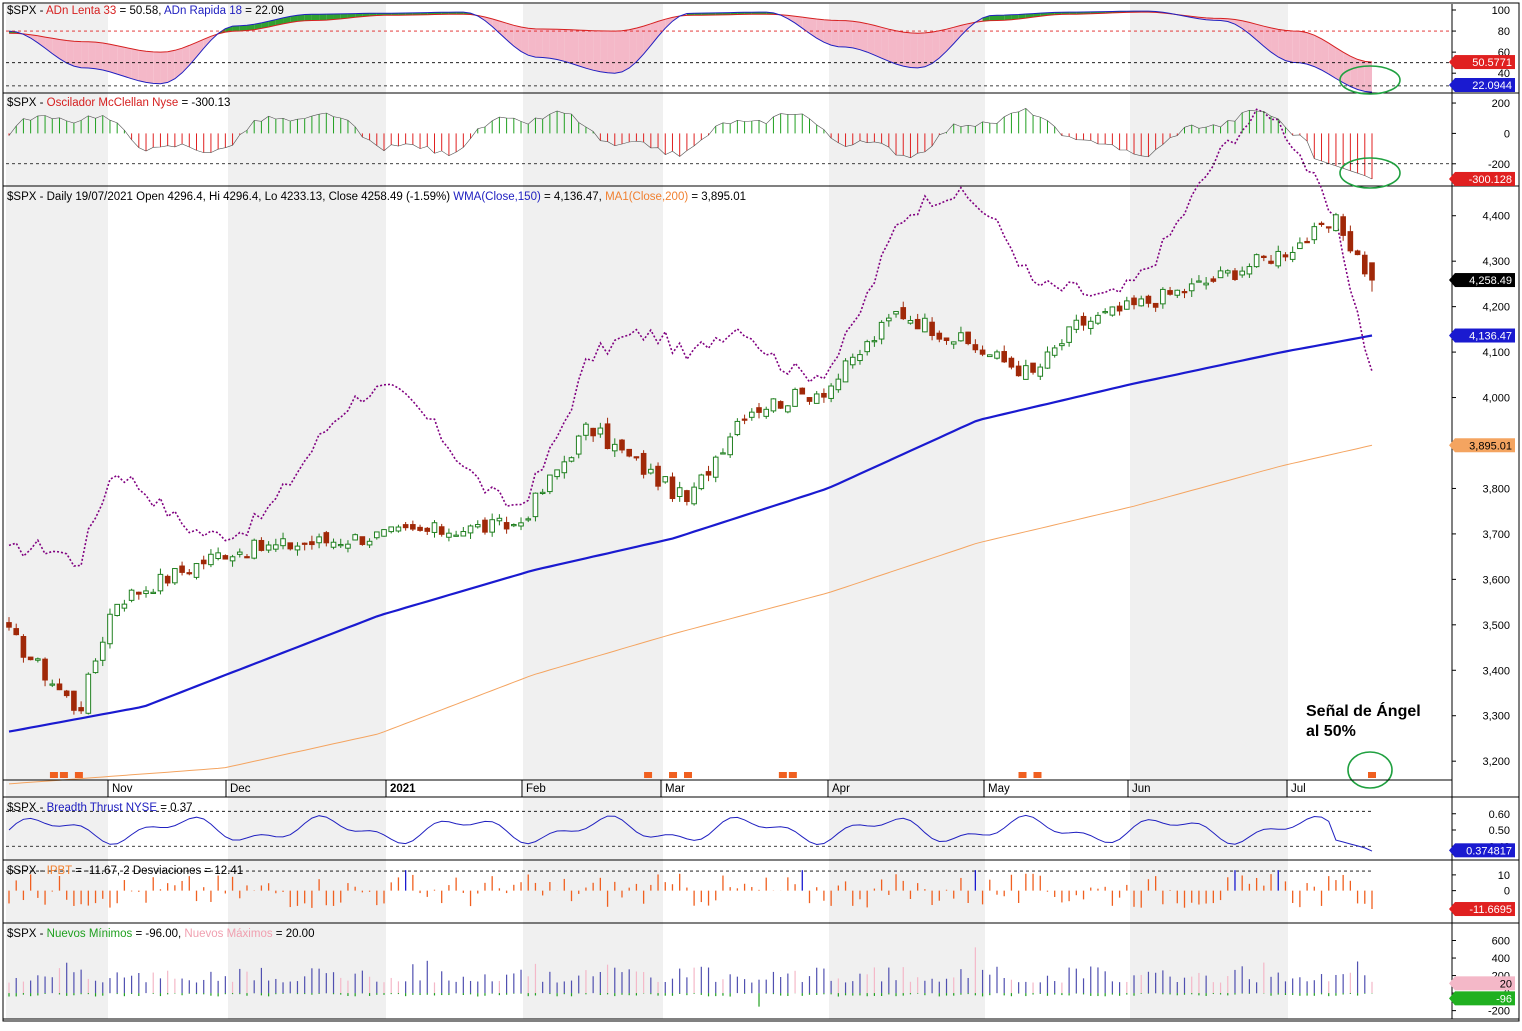 This screenshot has height=1031, width=1522. I want to click on value-badge-text: 22.0944, so click(1492, 86).